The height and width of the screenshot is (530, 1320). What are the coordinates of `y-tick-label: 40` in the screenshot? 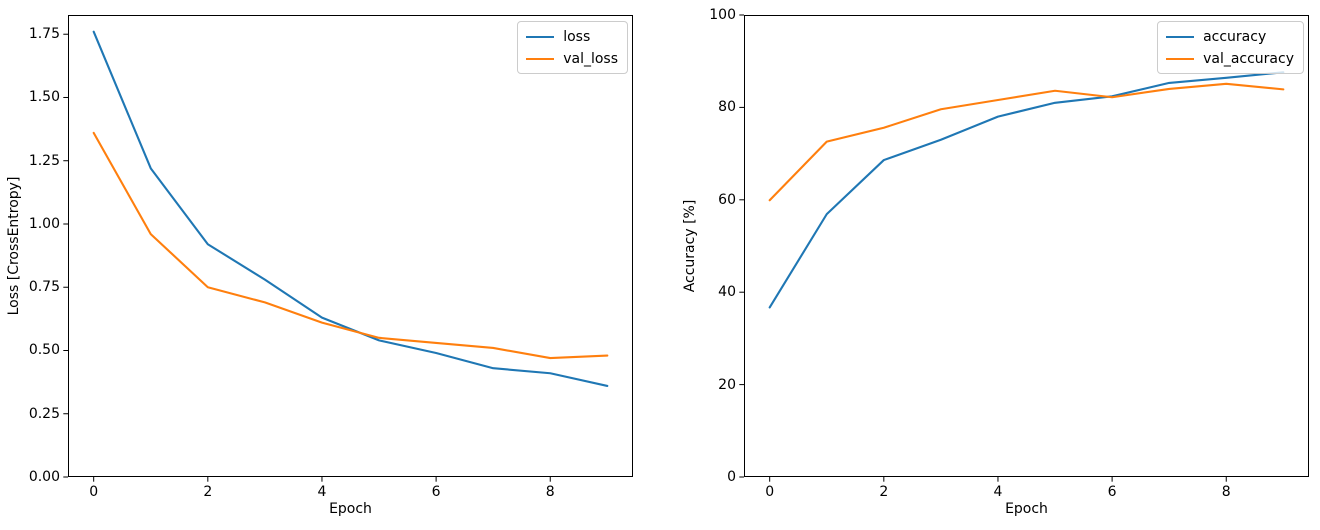 It's located at (727, 292).